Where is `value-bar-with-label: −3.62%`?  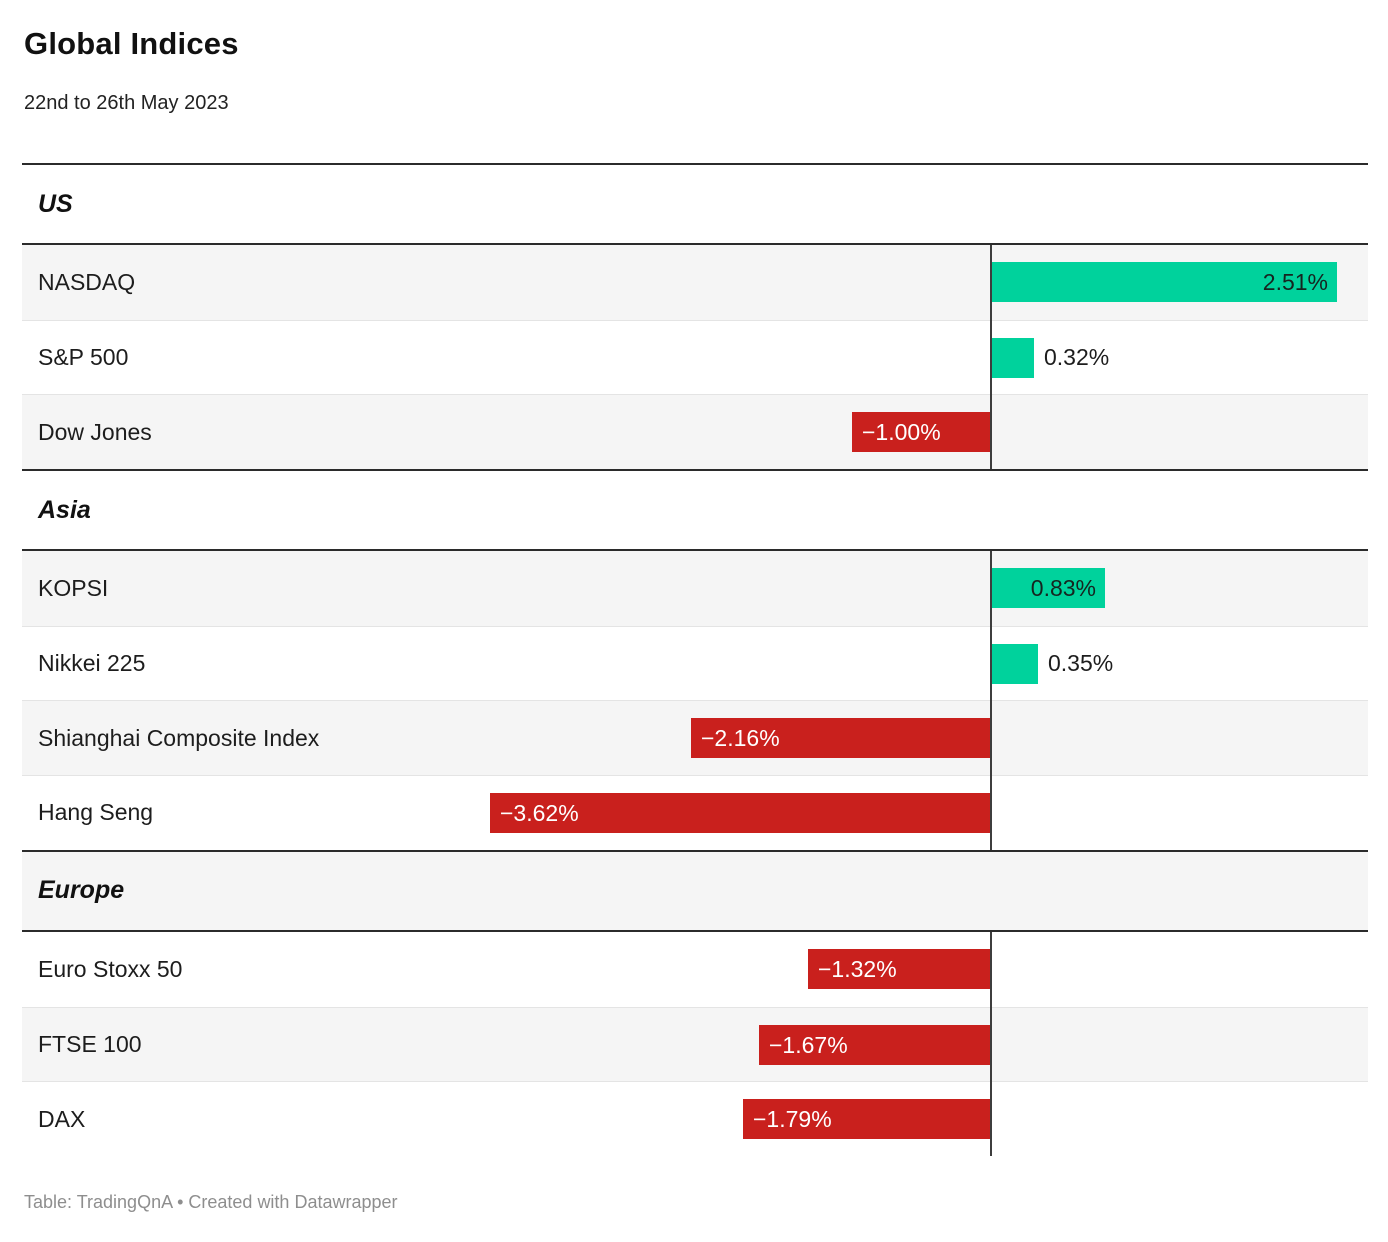 value-bar-with-label: −3.62% is located at coordinates (740, 813).